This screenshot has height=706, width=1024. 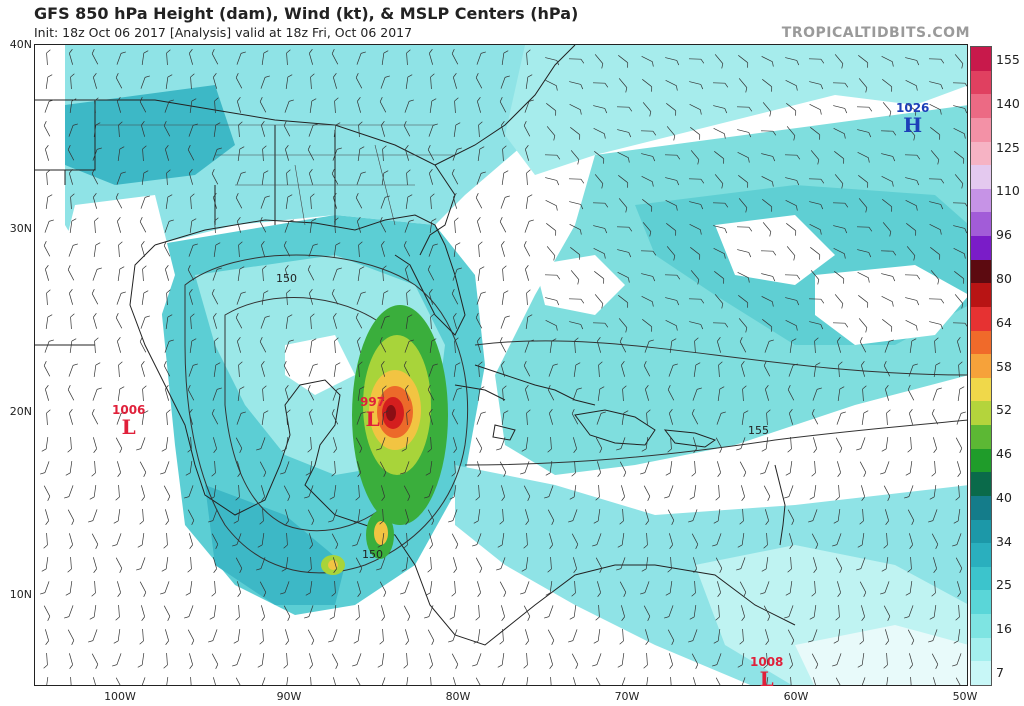 I want to click on longitude-label: 50W, so click(x=965, y=696).